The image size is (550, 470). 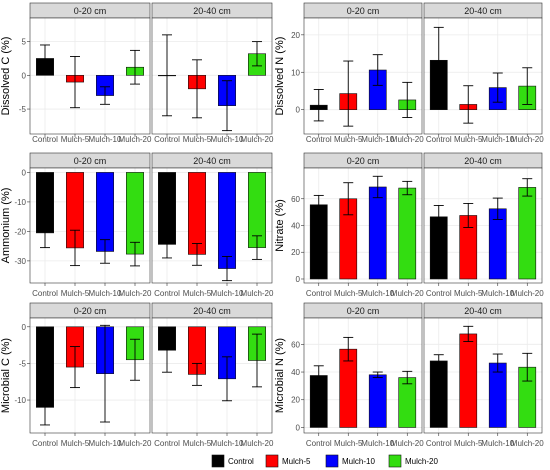 I want to click on bar-control, so click(x=318, y=242).